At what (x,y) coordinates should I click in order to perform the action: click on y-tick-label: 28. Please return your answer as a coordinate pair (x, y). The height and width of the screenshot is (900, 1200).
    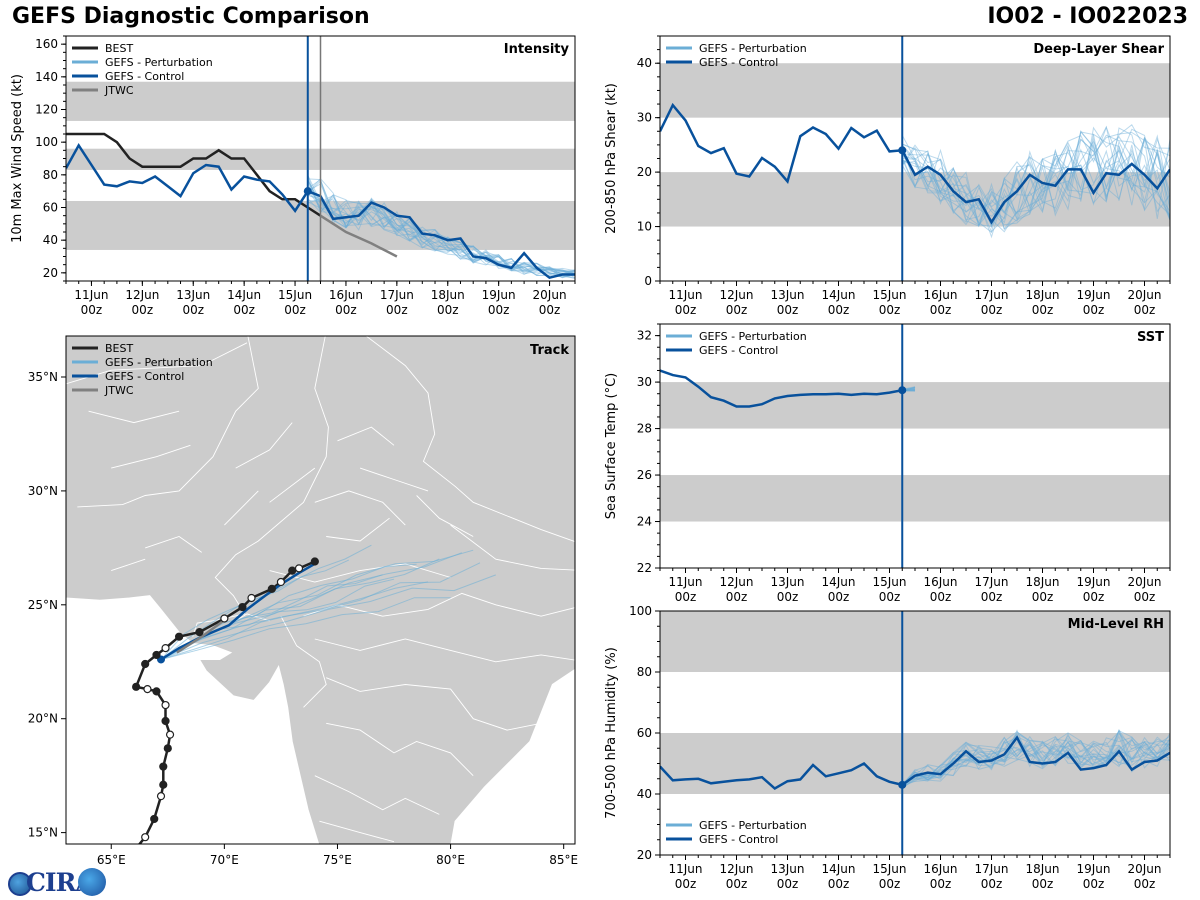
    Looking at the image, I should click on (644, 429).